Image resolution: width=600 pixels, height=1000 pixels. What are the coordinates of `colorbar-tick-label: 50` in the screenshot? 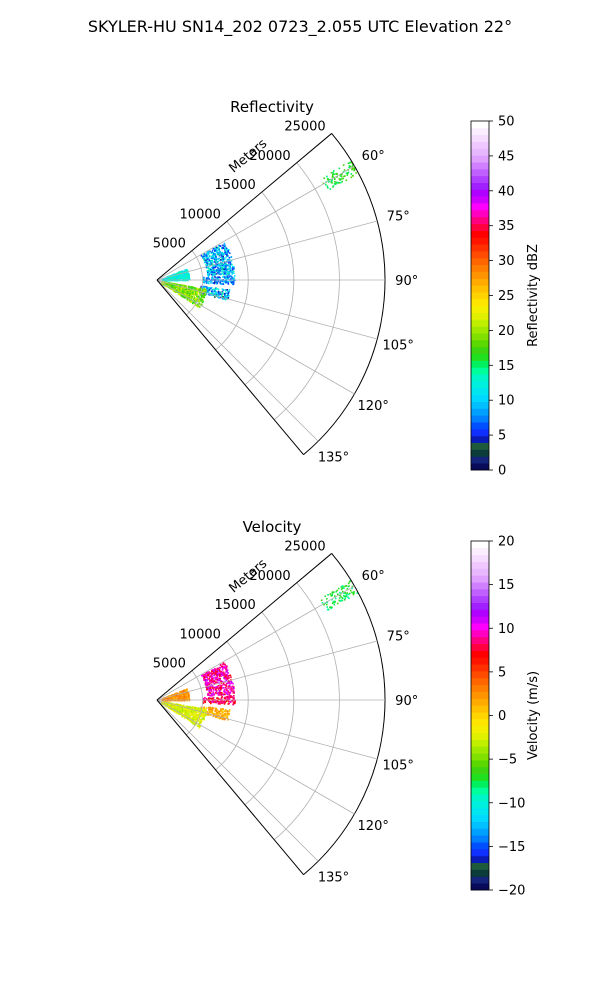 It's located at (506, 122).